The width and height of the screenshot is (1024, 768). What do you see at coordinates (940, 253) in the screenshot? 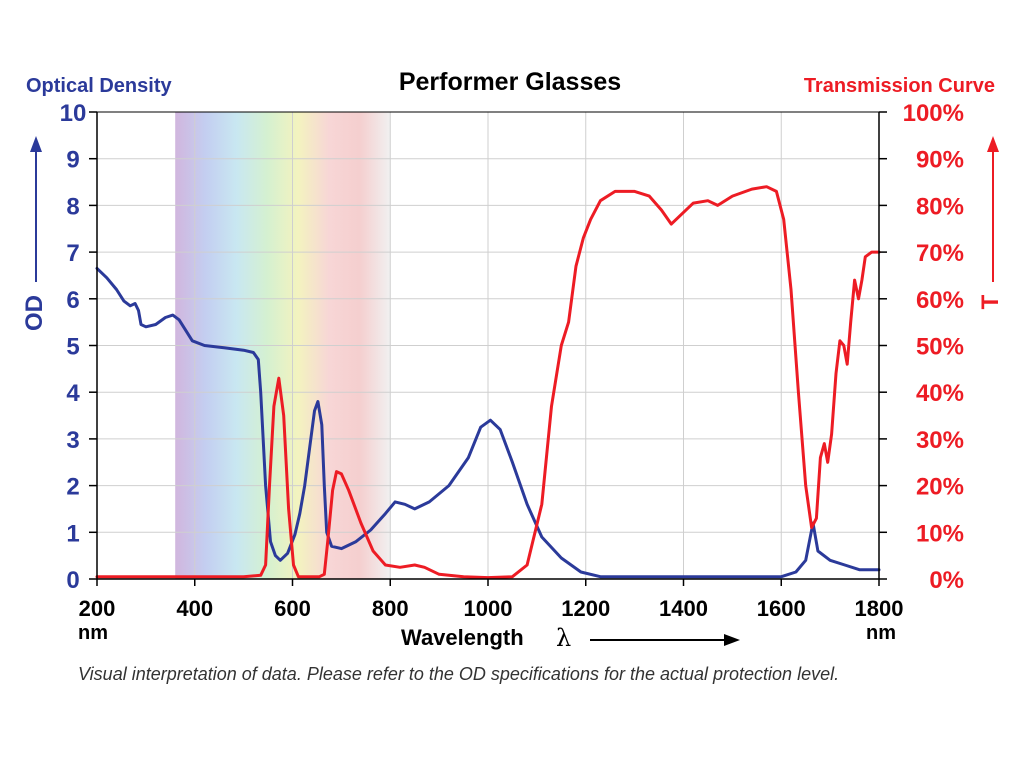
I see `right-tick-label: 70%` at bounding box center [940, 253].